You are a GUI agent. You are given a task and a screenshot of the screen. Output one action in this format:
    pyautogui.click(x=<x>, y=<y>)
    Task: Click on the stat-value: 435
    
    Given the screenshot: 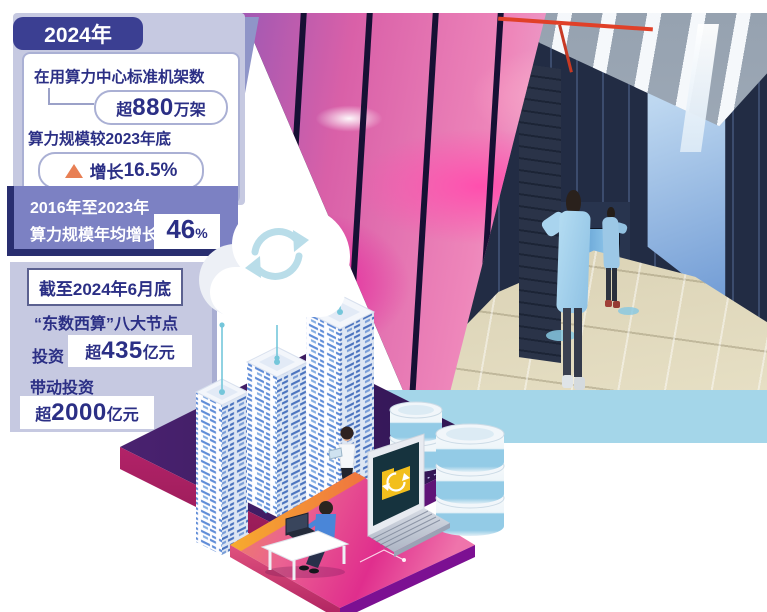 What is the action you would take?
    pyautogui.click(x=122, y=350)
    